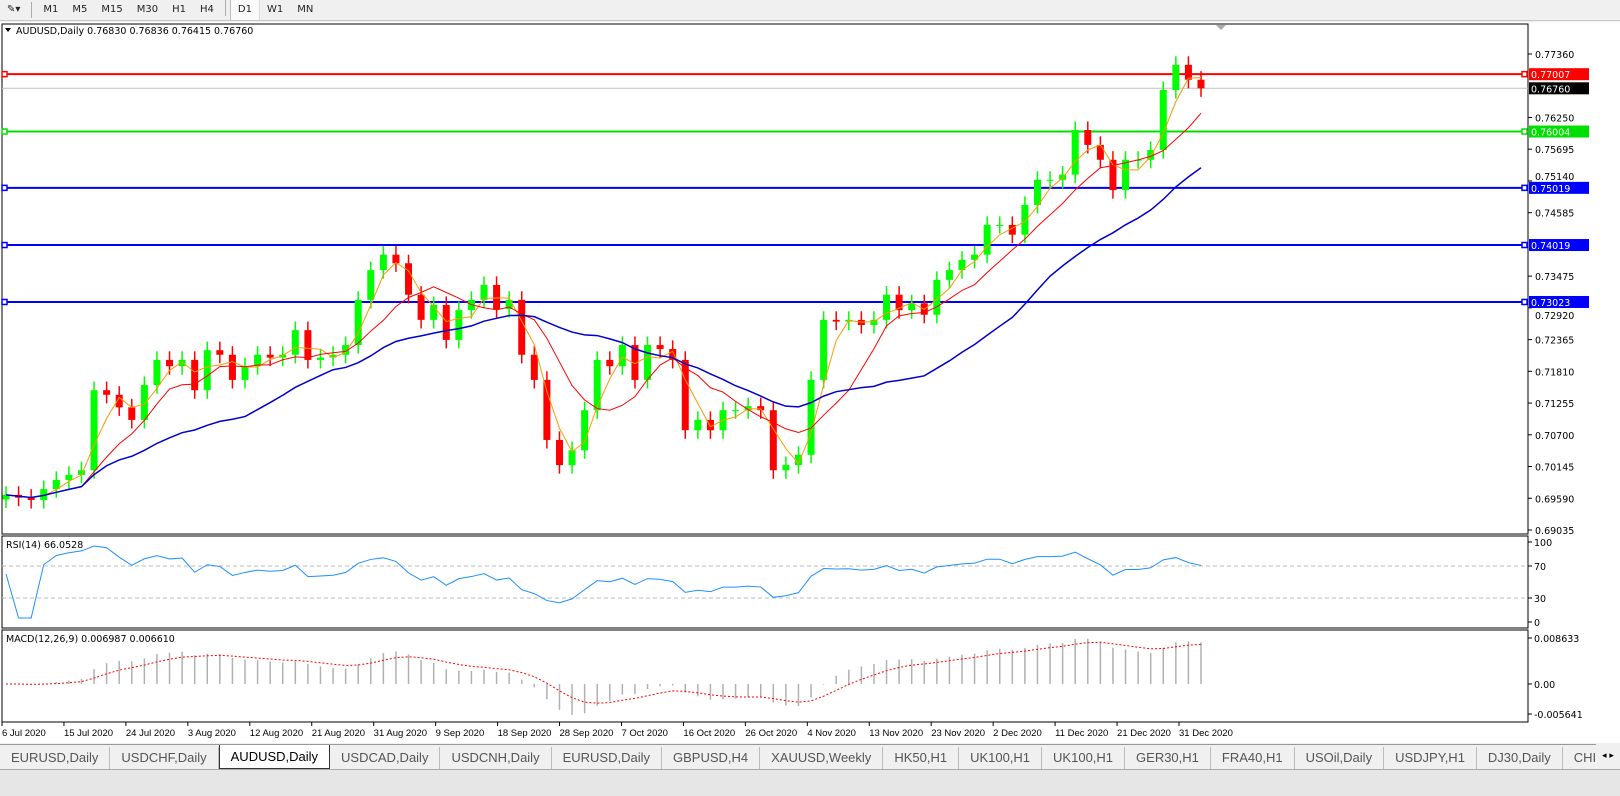 The width and height of the screenshot is (1620, 796). I want to click on timeframe-m30: M30, so click(147, 9).